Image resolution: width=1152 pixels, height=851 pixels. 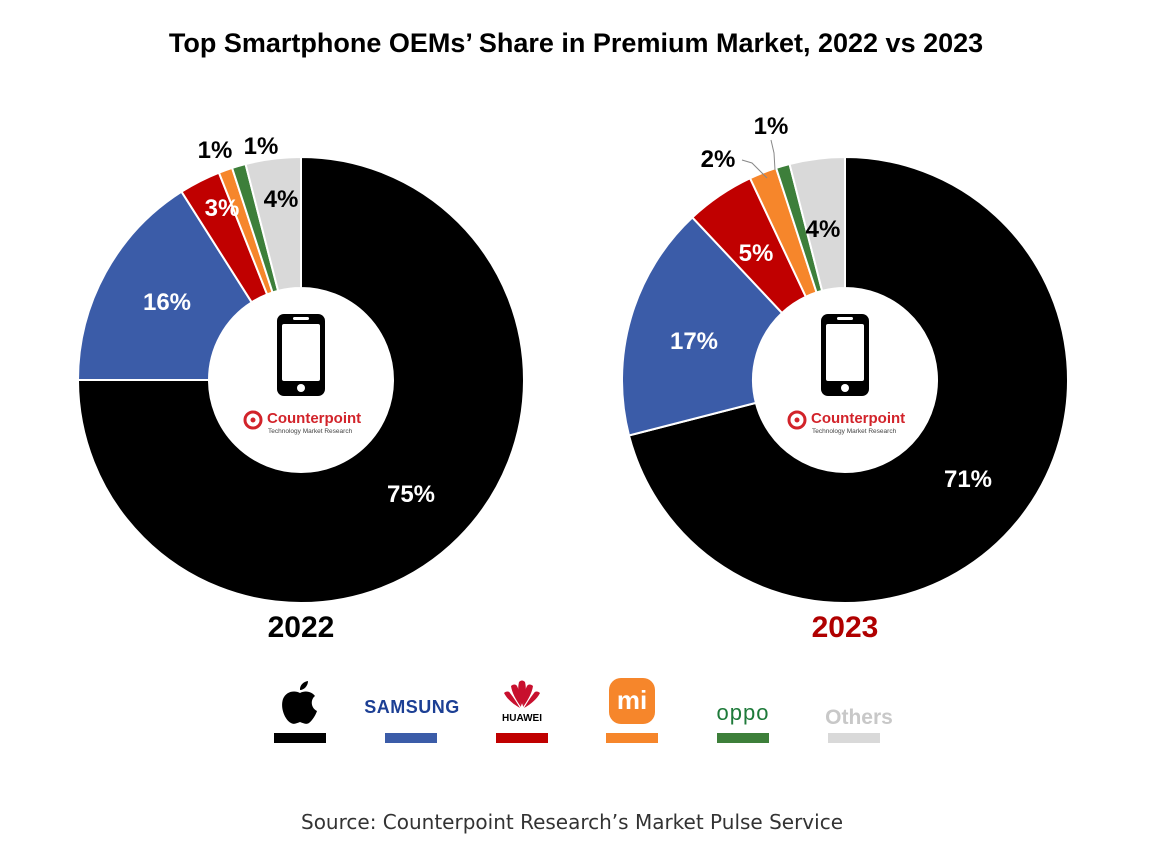 What do you see at coordinates (411, 494) in the screenshot?
I see `data-label-2022-apple: 75%` at bounding box center [411, 494].